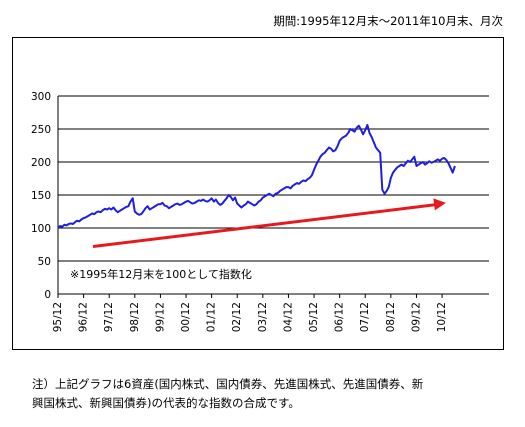  I want to click on period-label: 期間:1995年12月末～2011年10月末、月次, so click(388, 21).